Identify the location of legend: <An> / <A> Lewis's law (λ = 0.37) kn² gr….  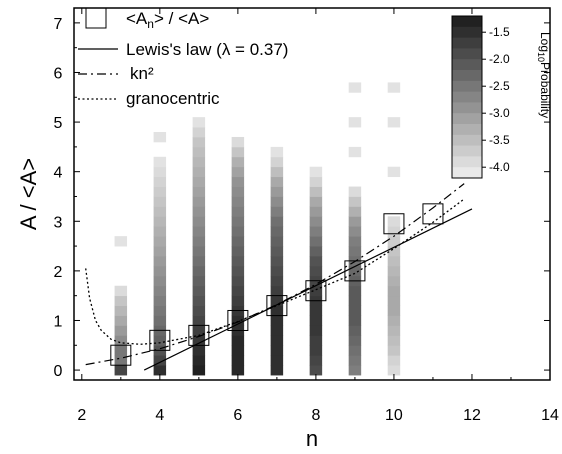
(183, 57).